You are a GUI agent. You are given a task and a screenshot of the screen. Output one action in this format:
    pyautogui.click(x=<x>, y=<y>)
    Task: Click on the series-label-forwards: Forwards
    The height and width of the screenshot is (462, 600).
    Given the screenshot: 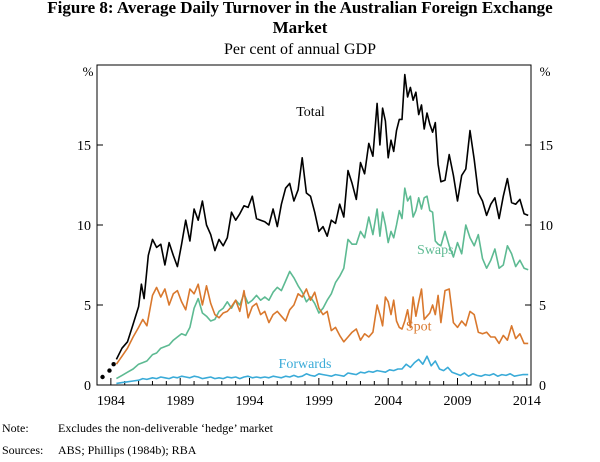 What is the action you would take?
    pyautogui.click(x=305, y=364)
    